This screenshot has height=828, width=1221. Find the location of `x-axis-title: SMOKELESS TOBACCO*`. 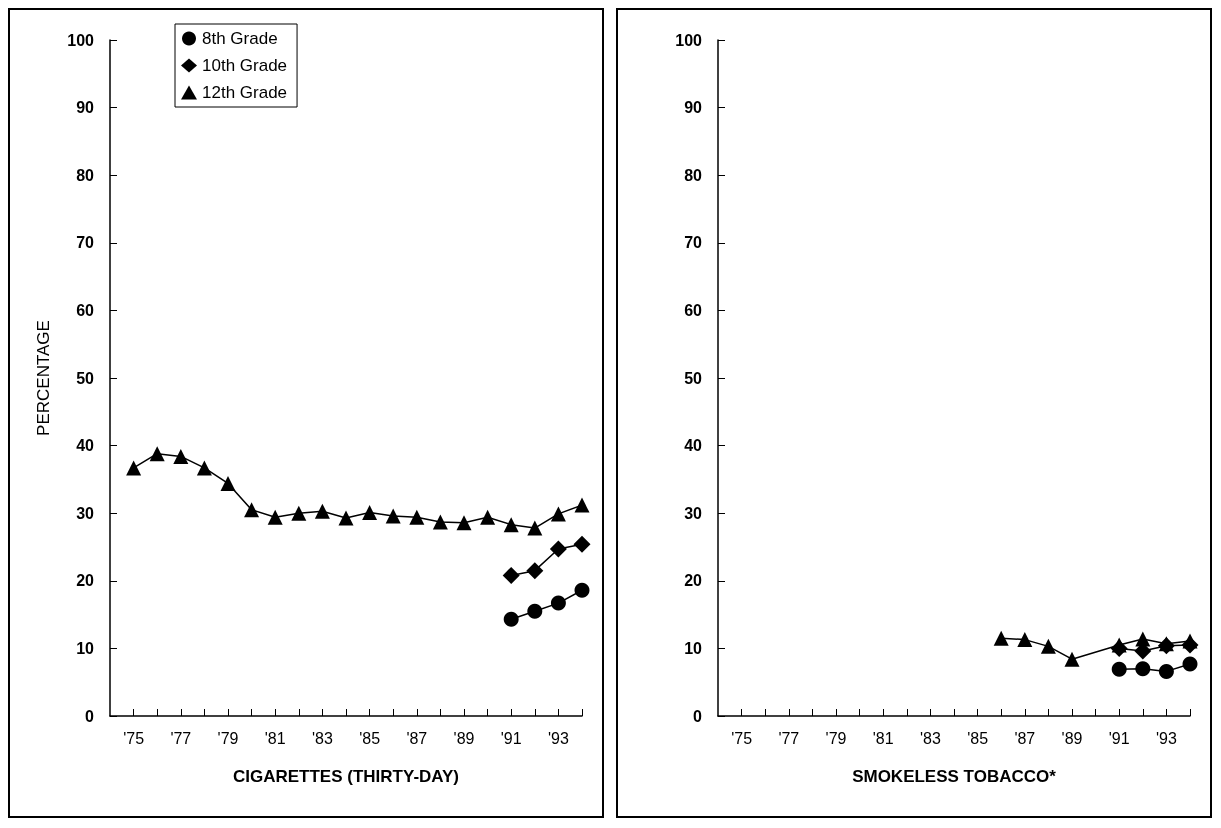

x-axis-title: SMOKELESS TOBACCO* is located at coordinates (954, 776).